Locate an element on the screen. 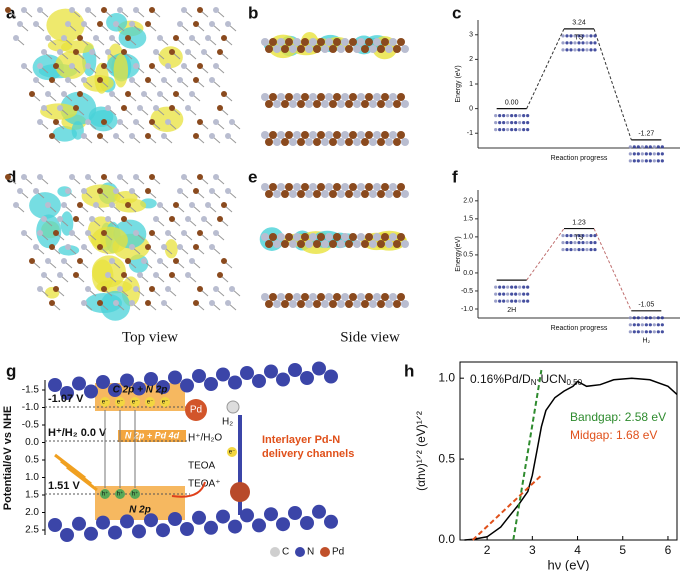 The width and height of the screenshot is (685, 571). x-tick-label: 5 is located at coordinates (622, 550).